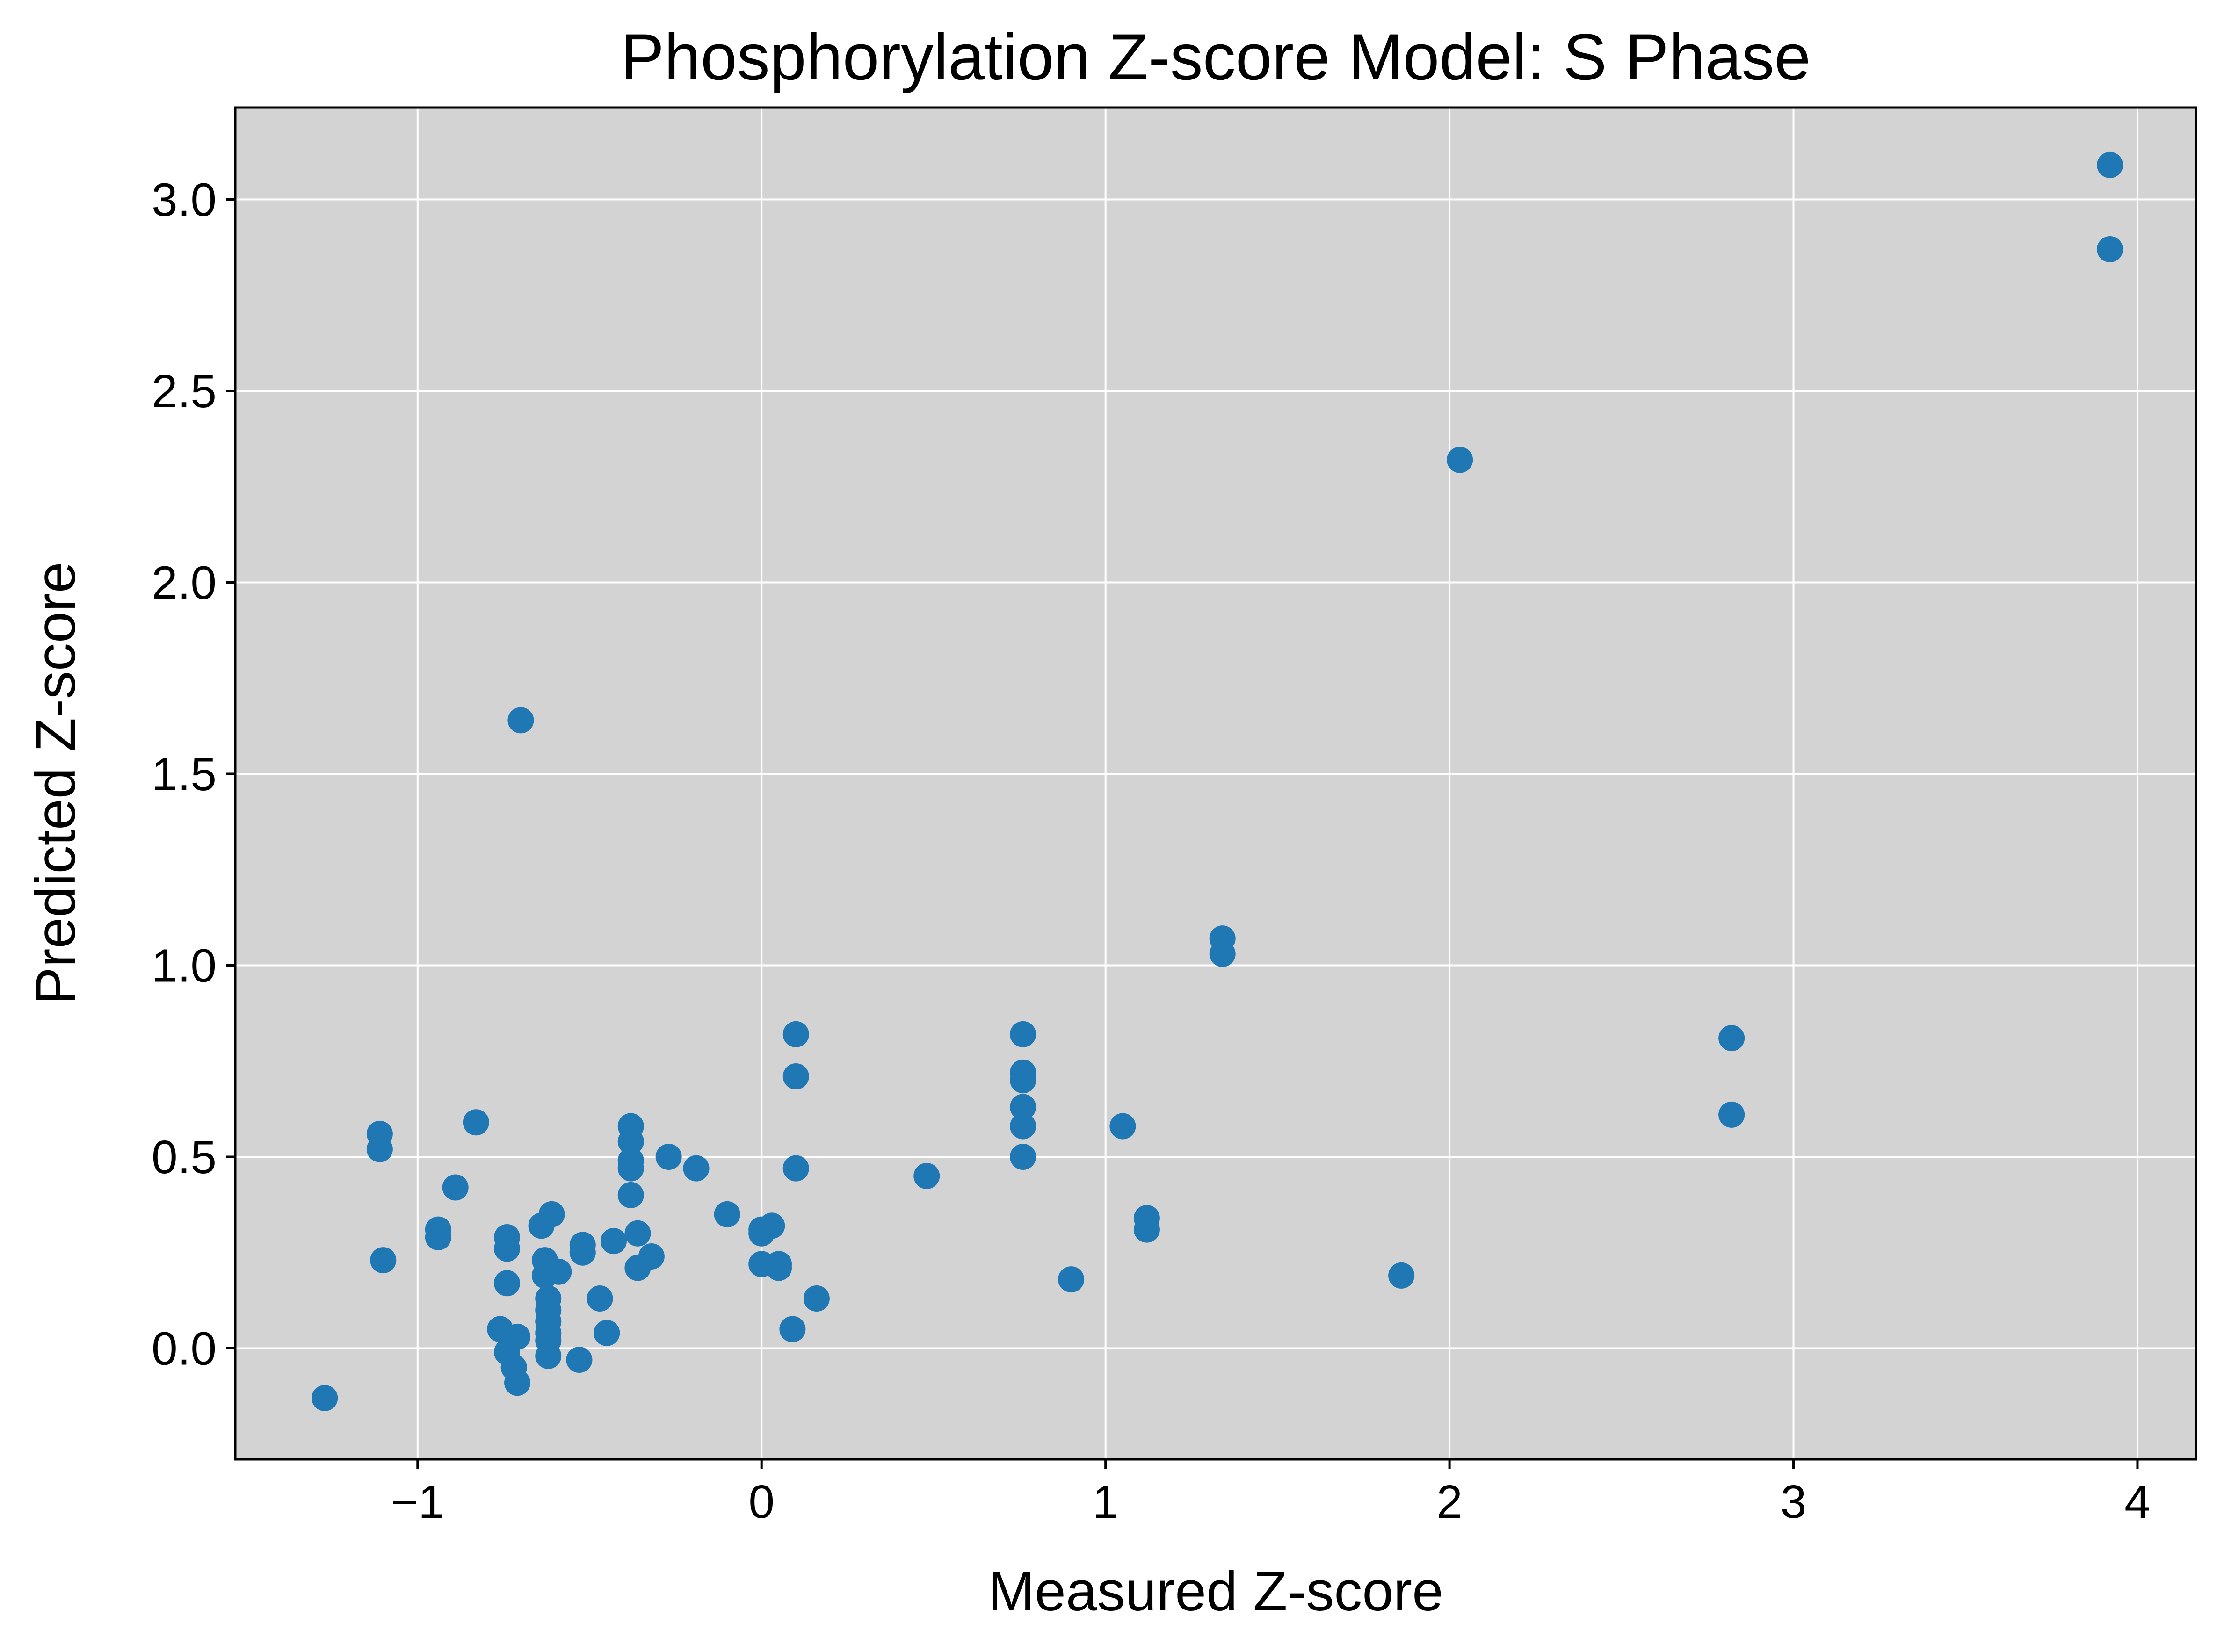 Image resolution: width=2217 pixels, height=1652 pixels. I want to click on y-tick-label: 2.5, so click(184, 392).